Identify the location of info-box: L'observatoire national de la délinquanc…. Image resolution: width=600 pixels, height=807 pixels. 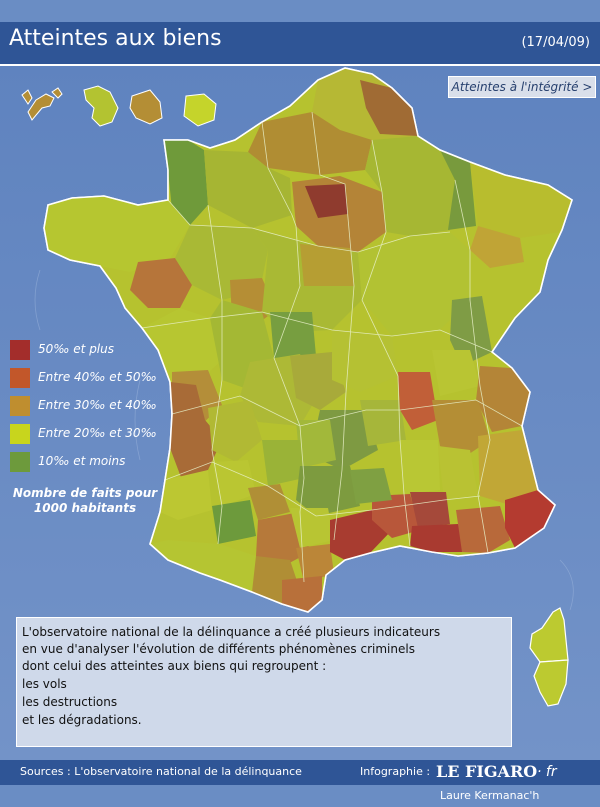
(264, 682).